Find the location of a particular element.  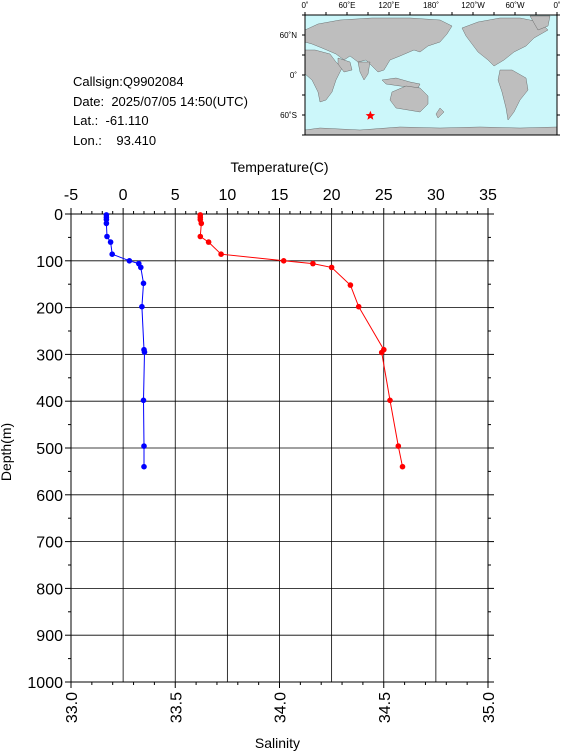

map-lon-label: 120˚W is located at coordinates (473, 5).